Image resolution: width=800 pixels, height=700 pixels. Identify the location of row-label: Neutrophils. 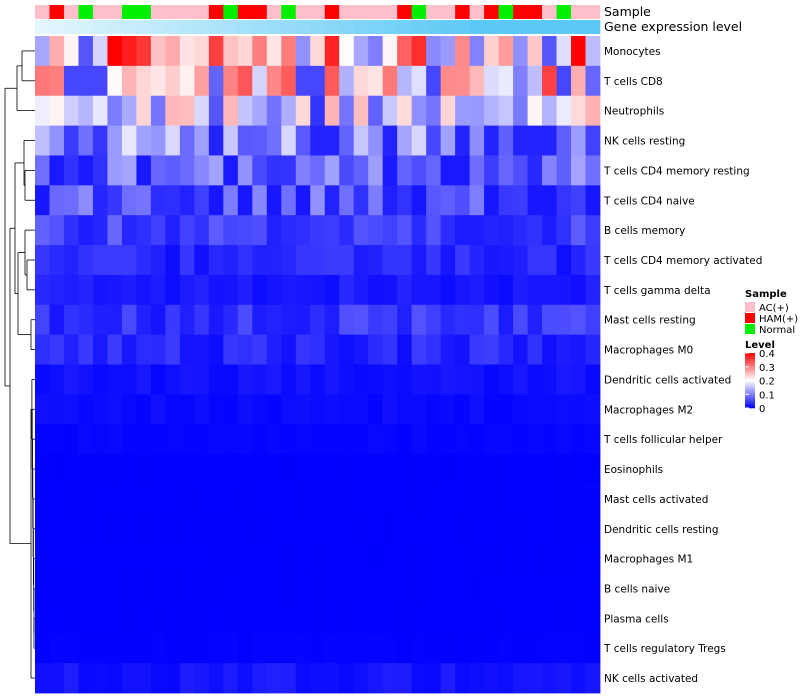
(634, 112).